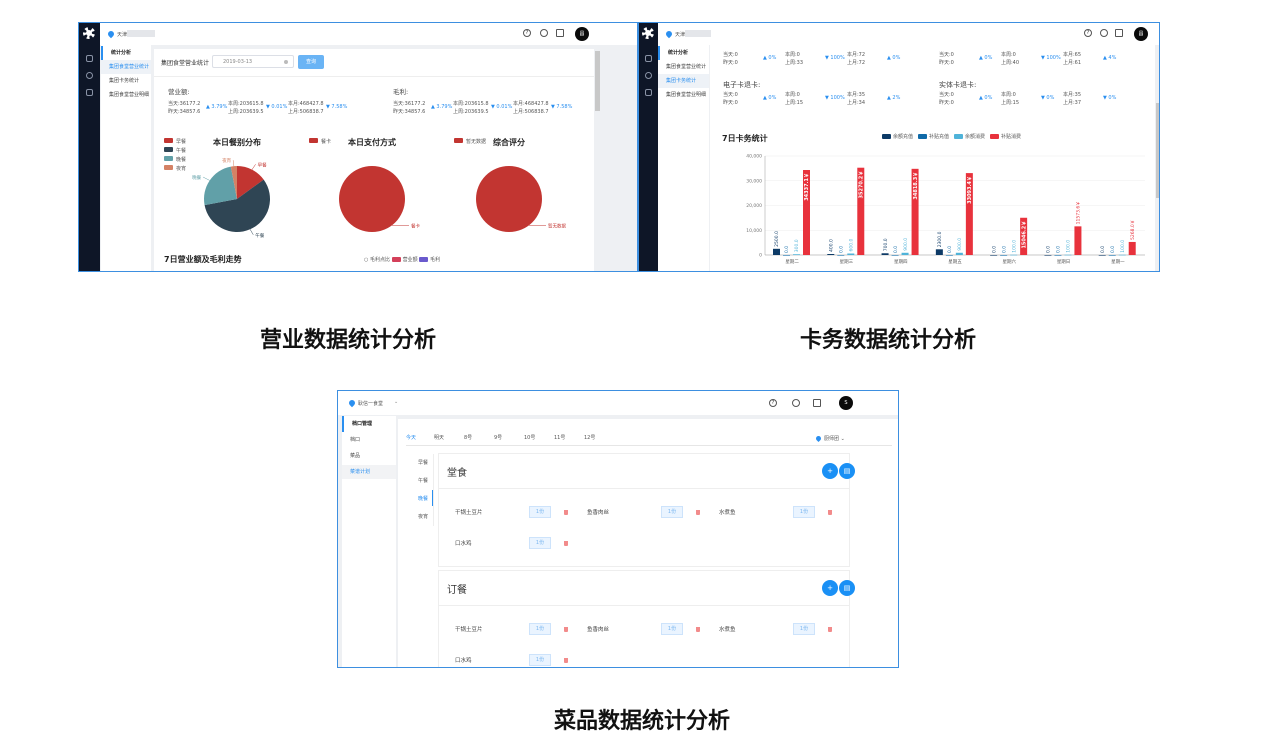  I want to click on stat-change: ▼ 7.58%, so click(337, 107).